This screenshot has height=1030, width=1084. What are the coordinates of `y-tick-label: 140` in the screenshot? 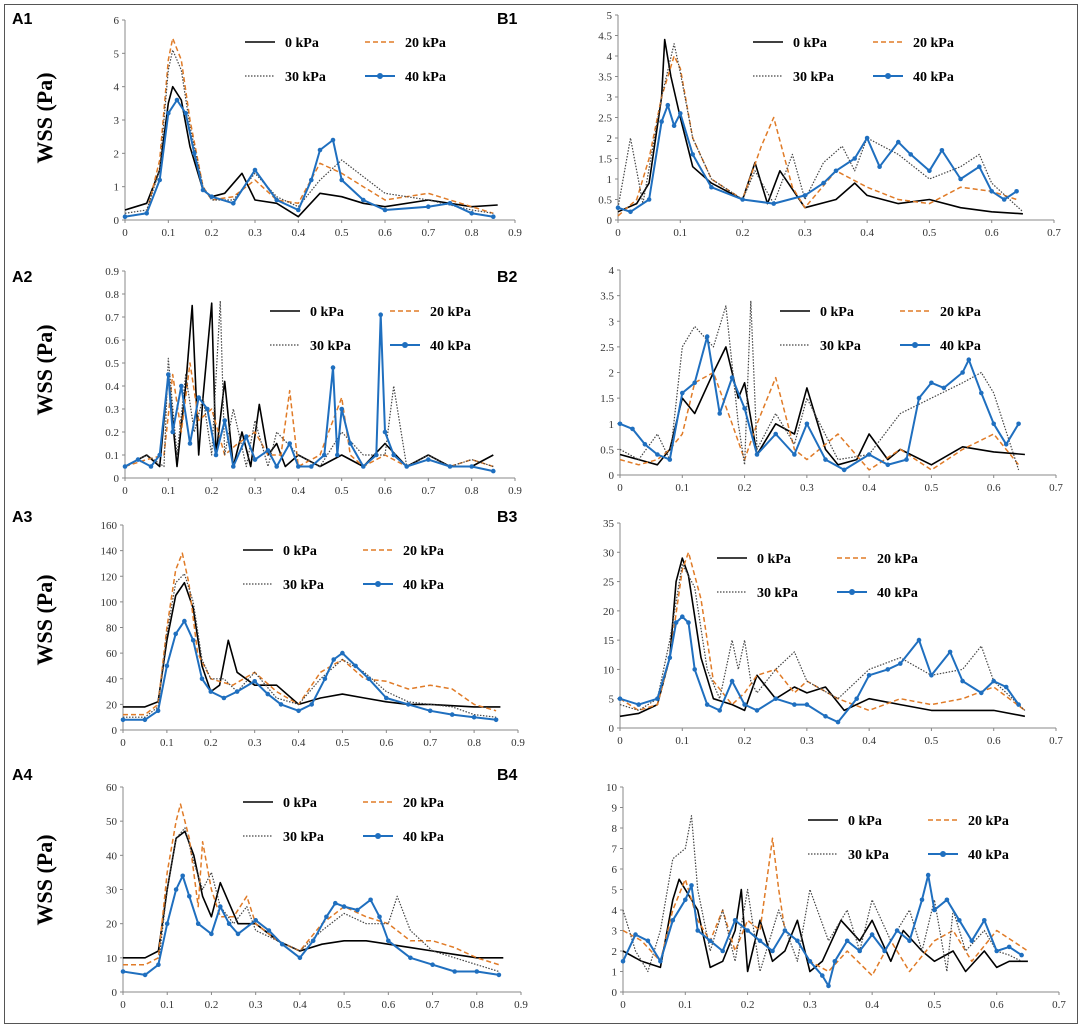 It's located at (109, 552).